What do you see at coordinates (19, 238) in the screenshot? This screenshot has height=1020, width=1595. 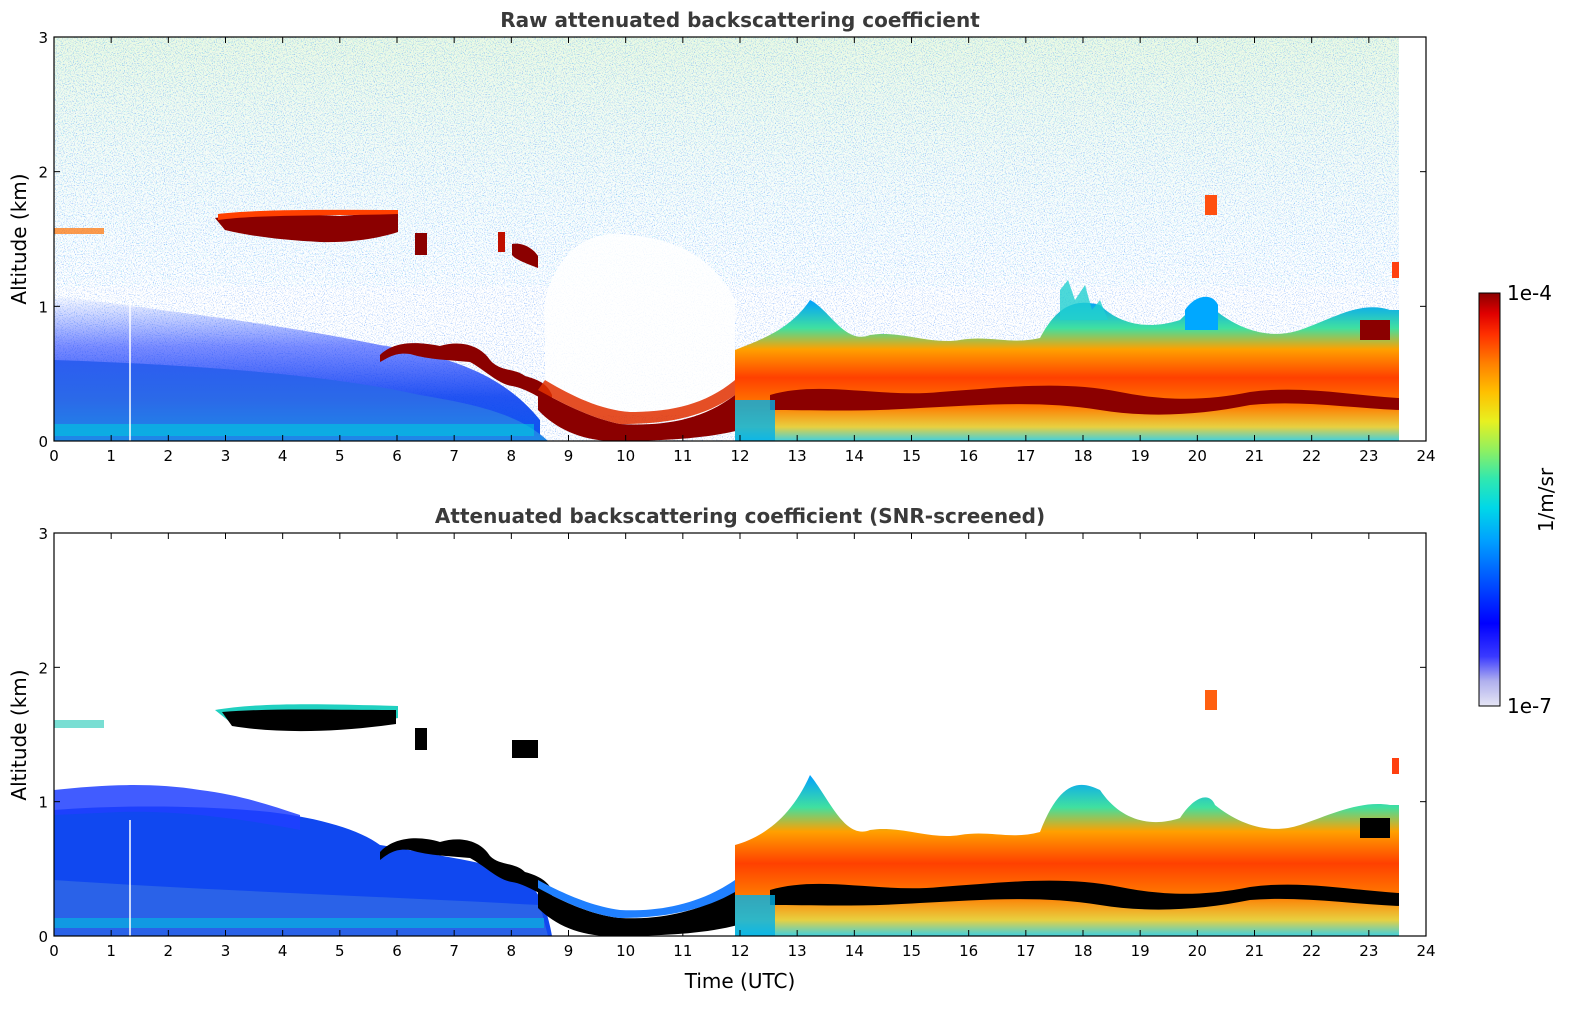 I see `panel-raw-ylabel: Altitude (km)` at bounding box center [19, 238].